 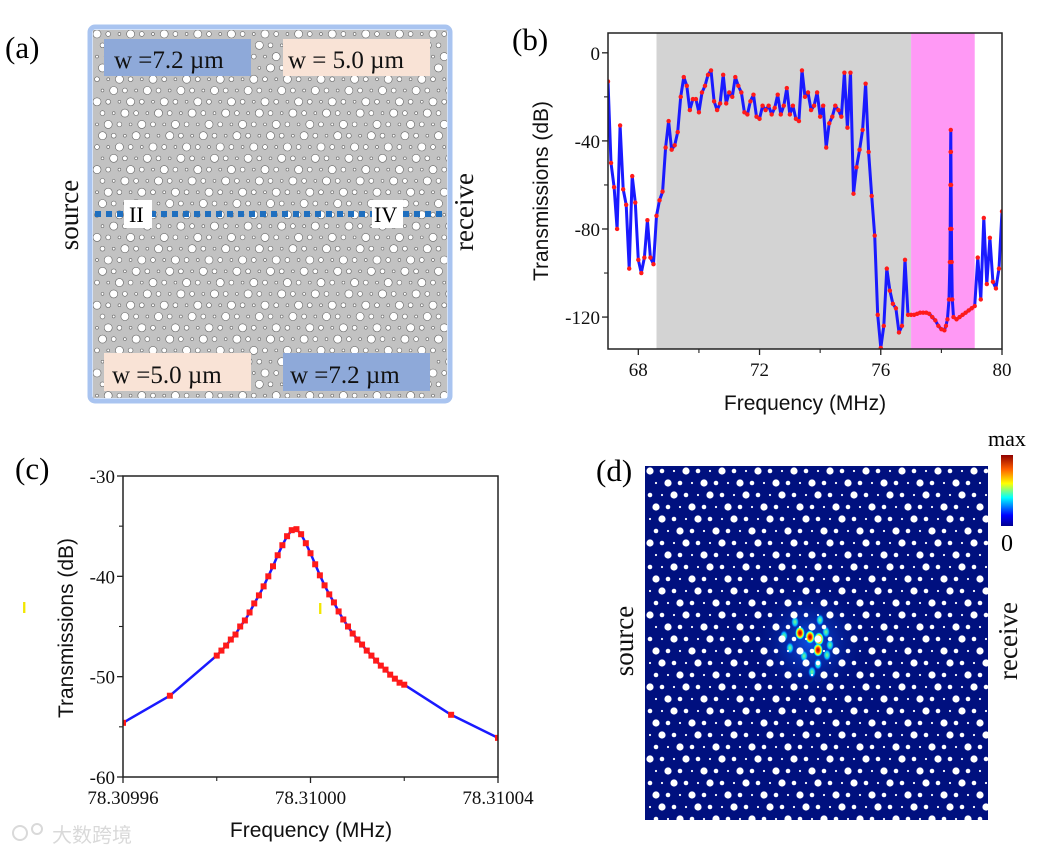 What do you see at coordinates (177, 57) in the screenshot?
I see `width-box-top-left` at bounding box center [177, 57].